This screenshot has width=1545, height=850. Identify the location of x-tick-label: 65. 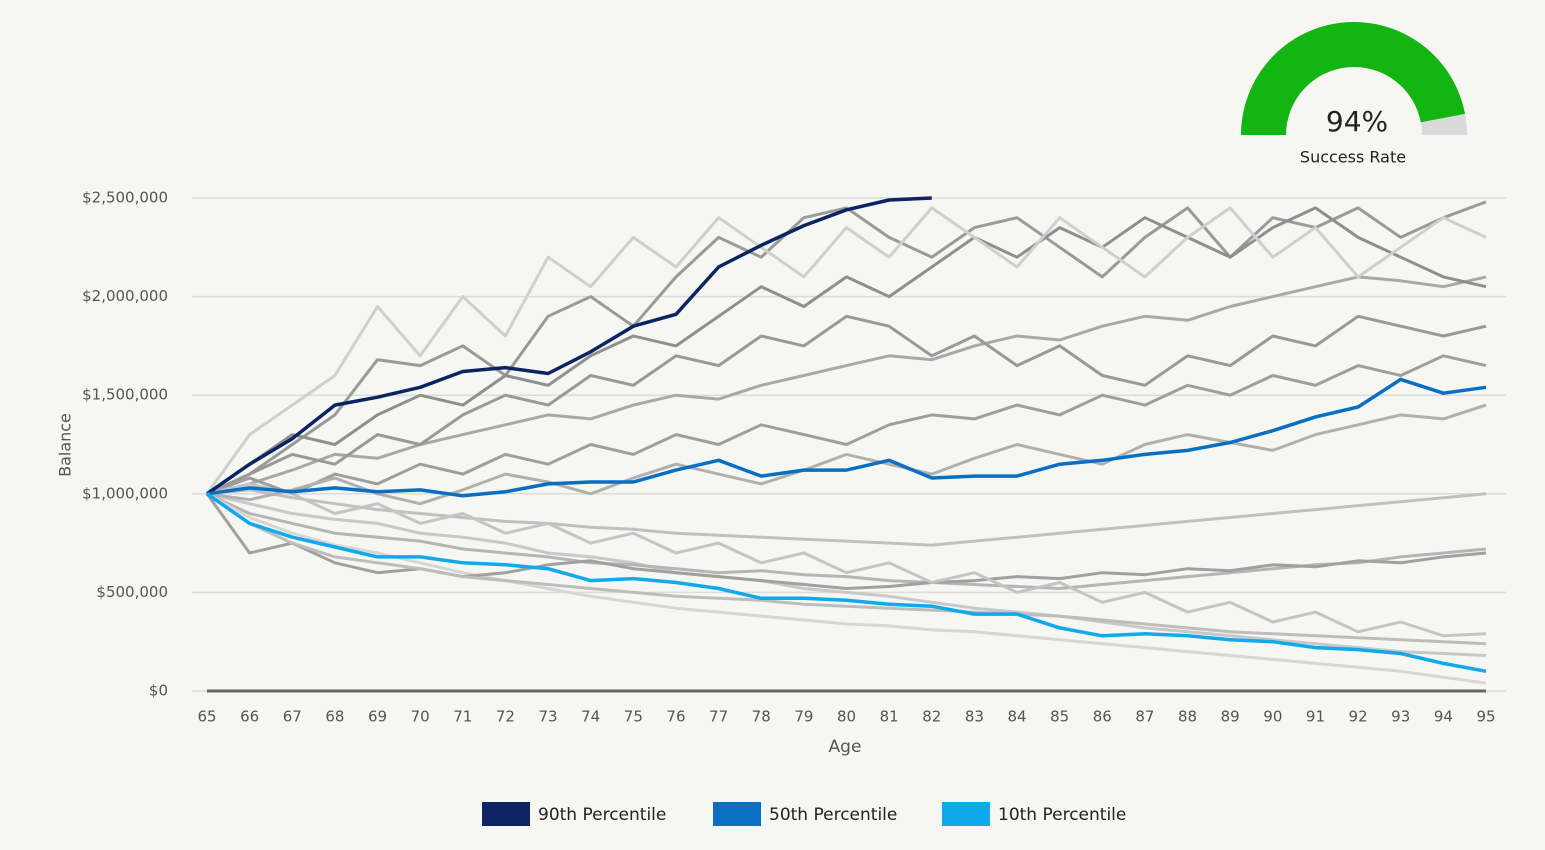
(206, 717).